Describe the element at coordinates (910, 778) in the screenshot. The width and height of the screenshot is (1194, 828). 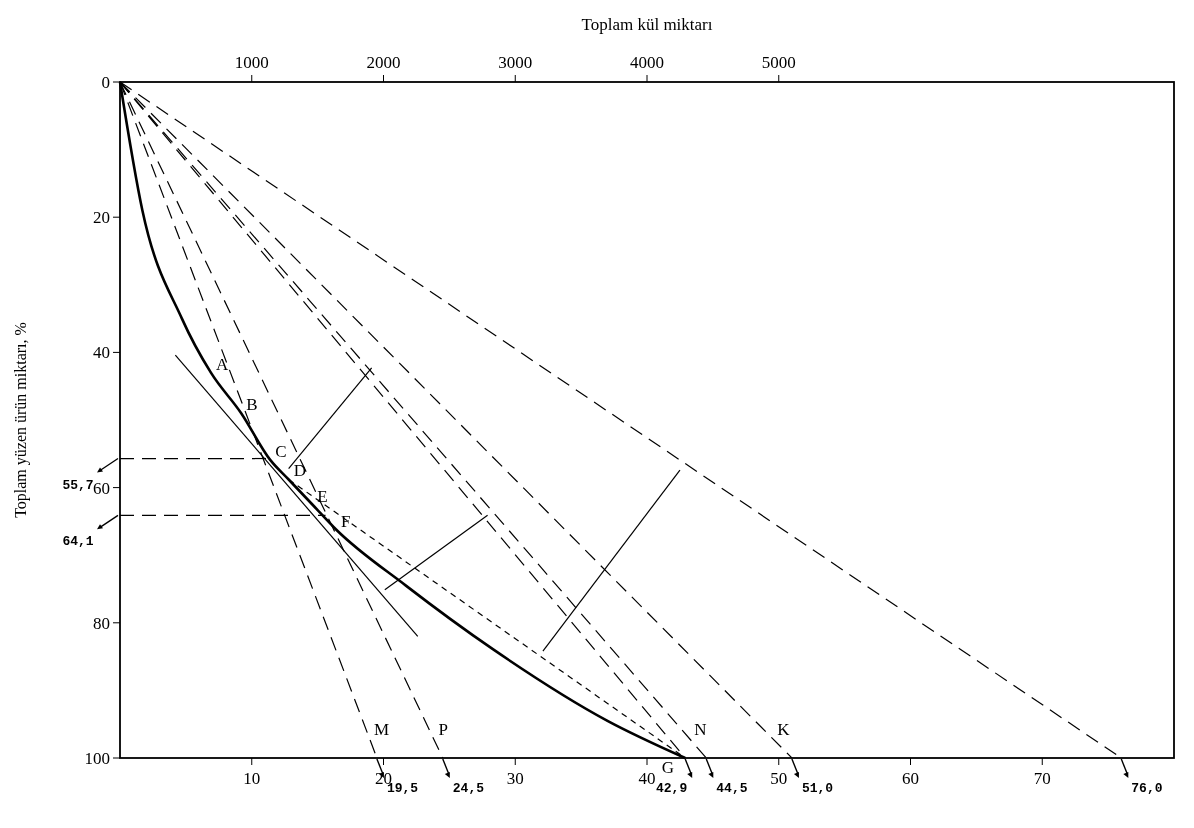
I see `x-tick-label: 60` at that location.